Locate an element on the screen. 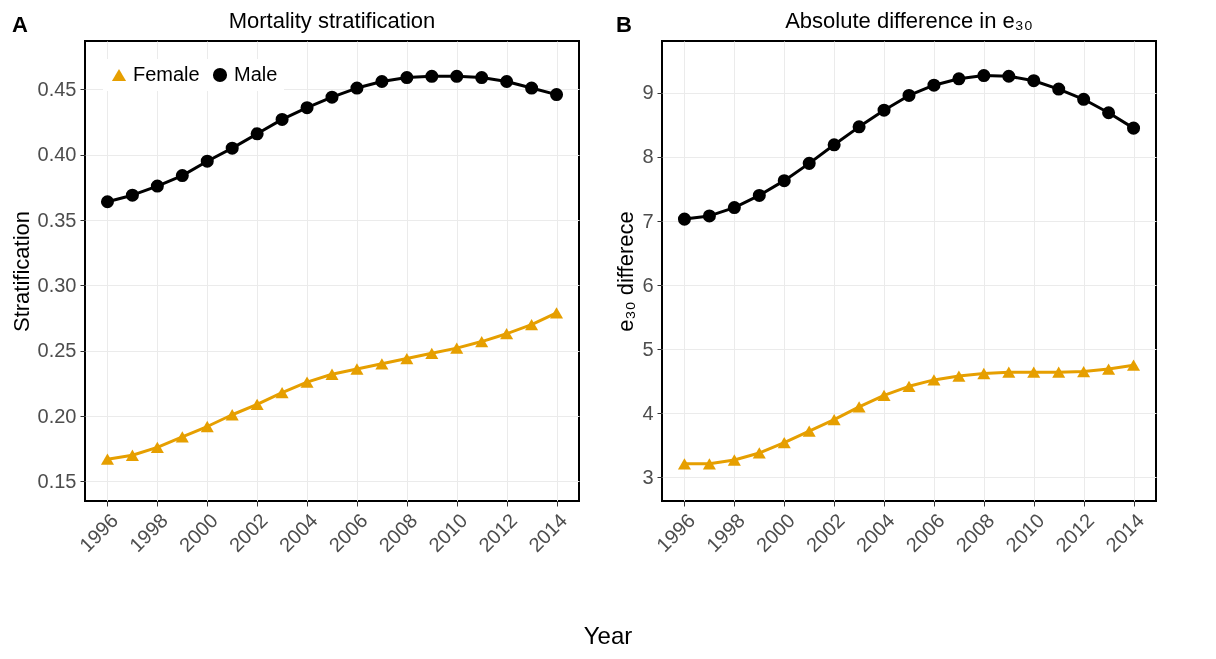 The width and height of the screenshot is (1216, 659). y-tick-label: 0.45 is located at coordinates (57, 88).